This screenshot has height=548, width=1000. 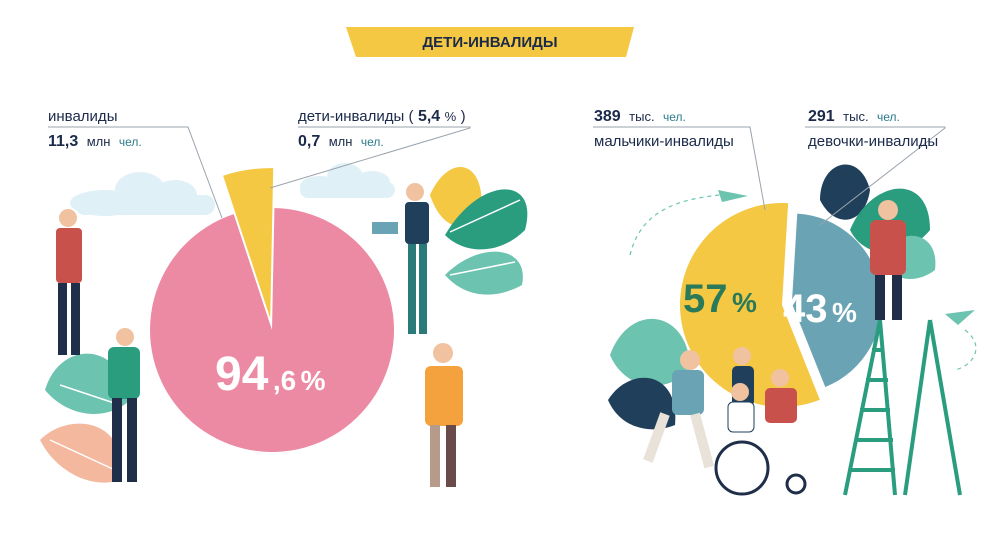 I want to click on boys-suffix: чел., so click(x=674, y=117).